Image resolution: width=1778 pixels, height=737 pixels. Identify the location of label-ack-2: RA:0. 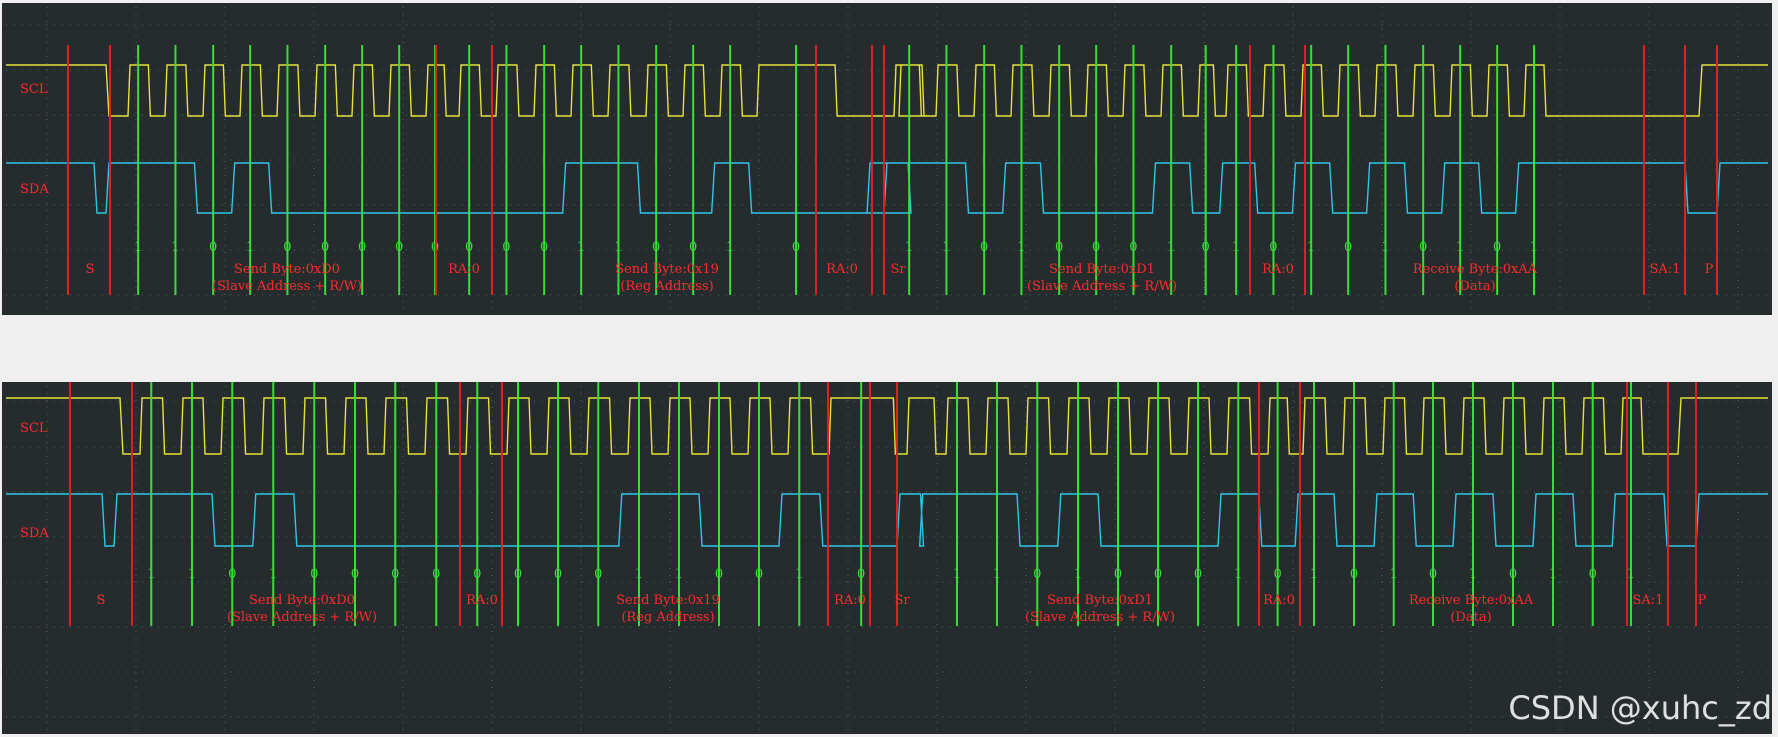
(850, 600).